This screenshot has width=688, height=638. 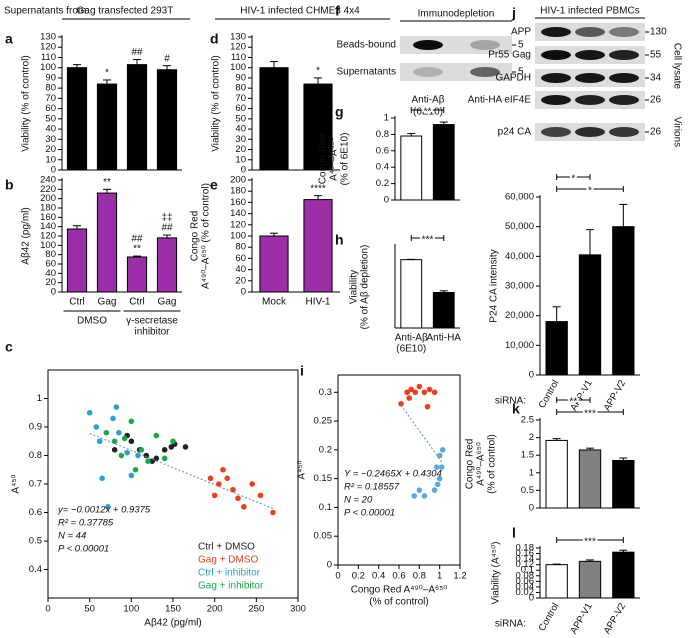 I want to click on y-tick-label: 90, so click(x=240, y=77).